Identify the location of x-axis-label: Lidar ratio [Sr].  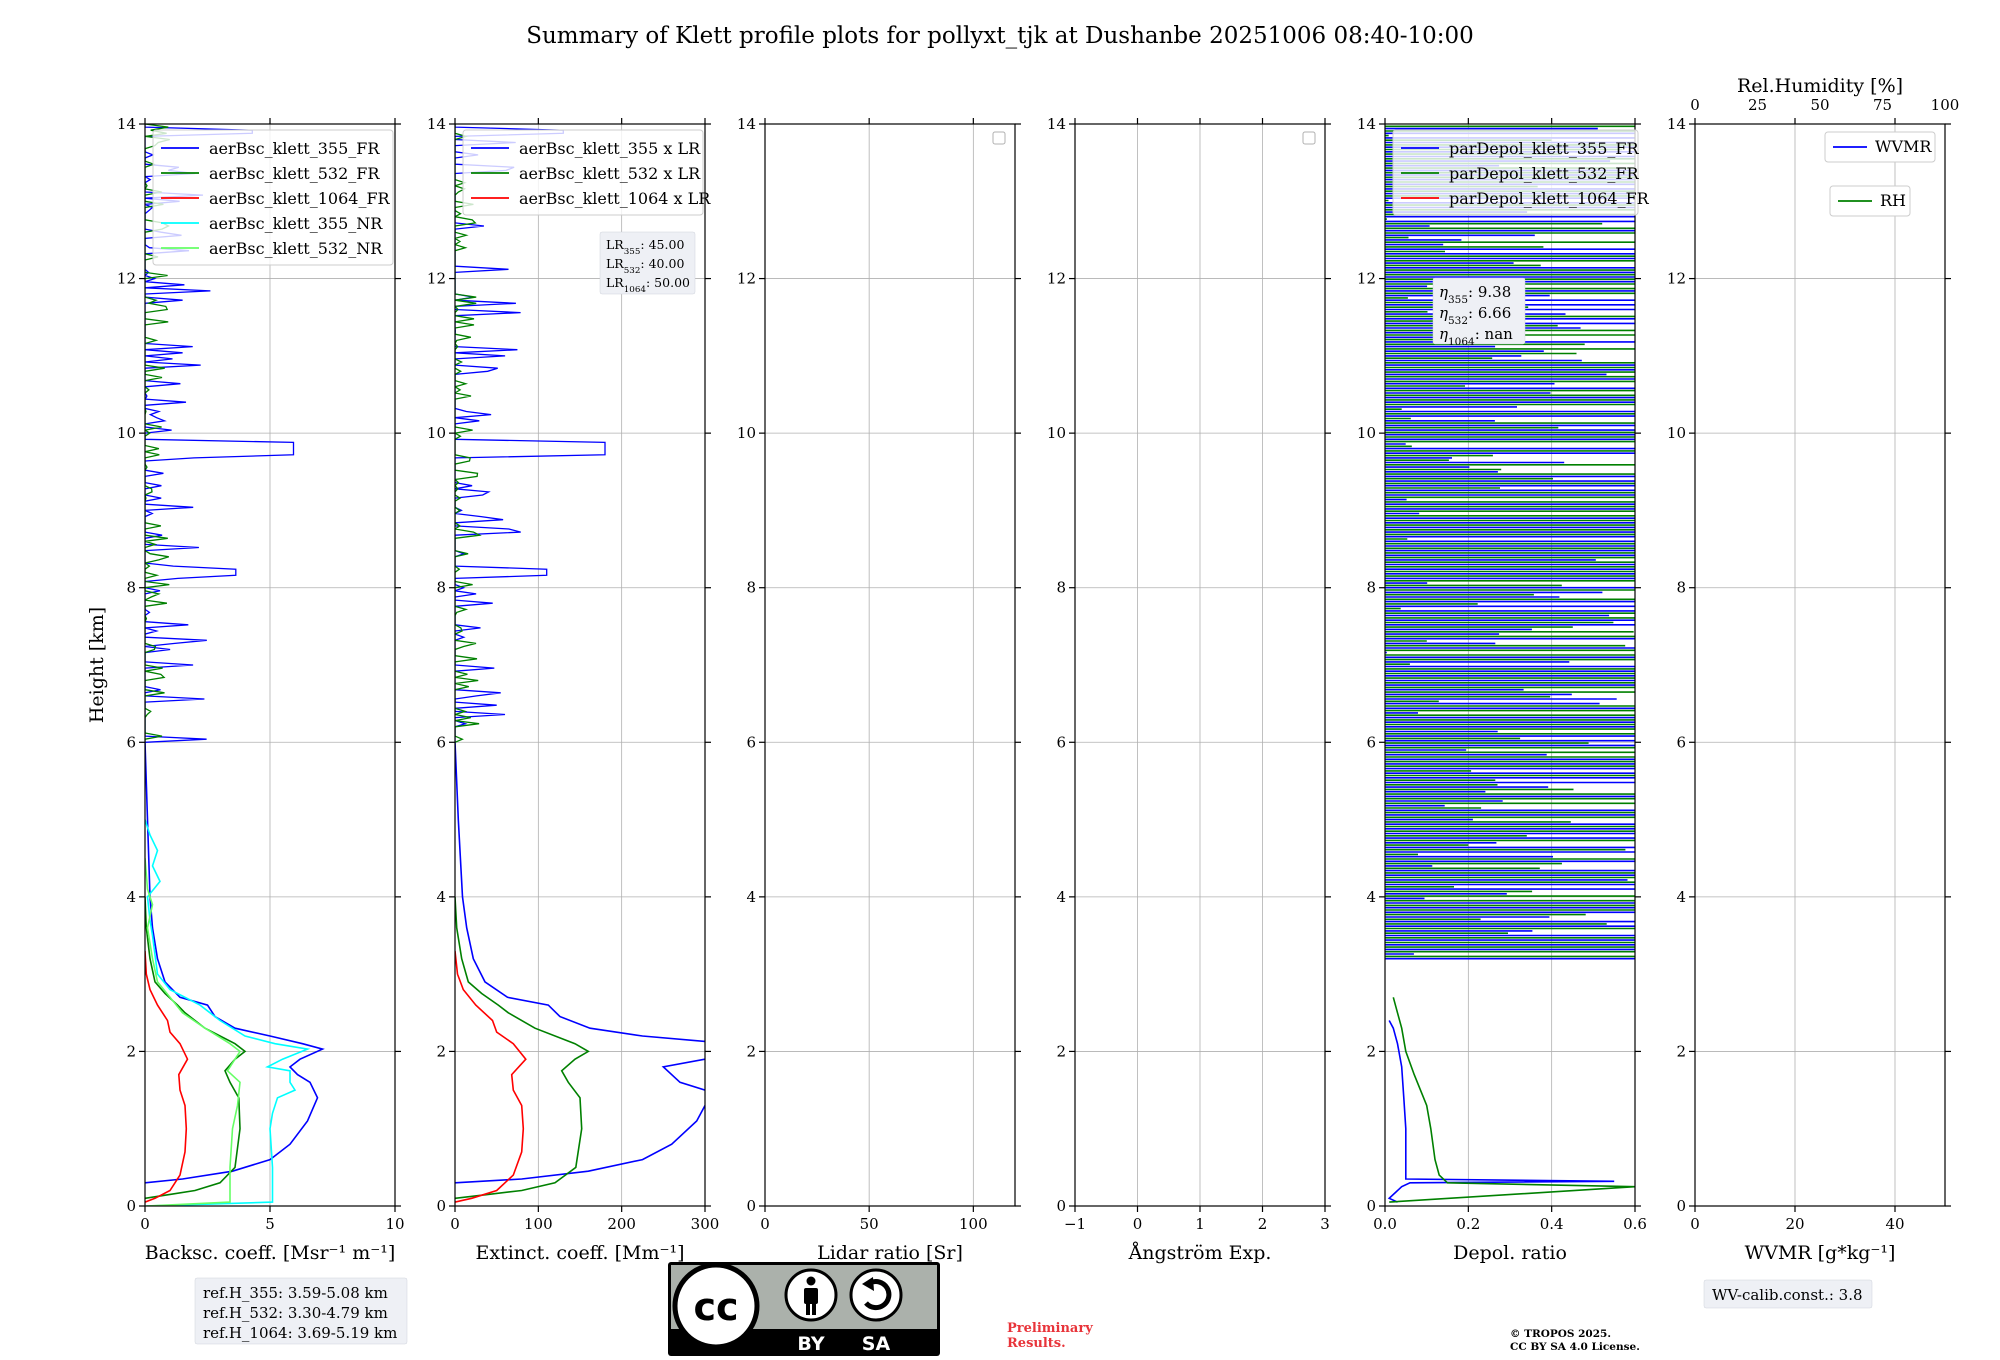
(890, 1253).